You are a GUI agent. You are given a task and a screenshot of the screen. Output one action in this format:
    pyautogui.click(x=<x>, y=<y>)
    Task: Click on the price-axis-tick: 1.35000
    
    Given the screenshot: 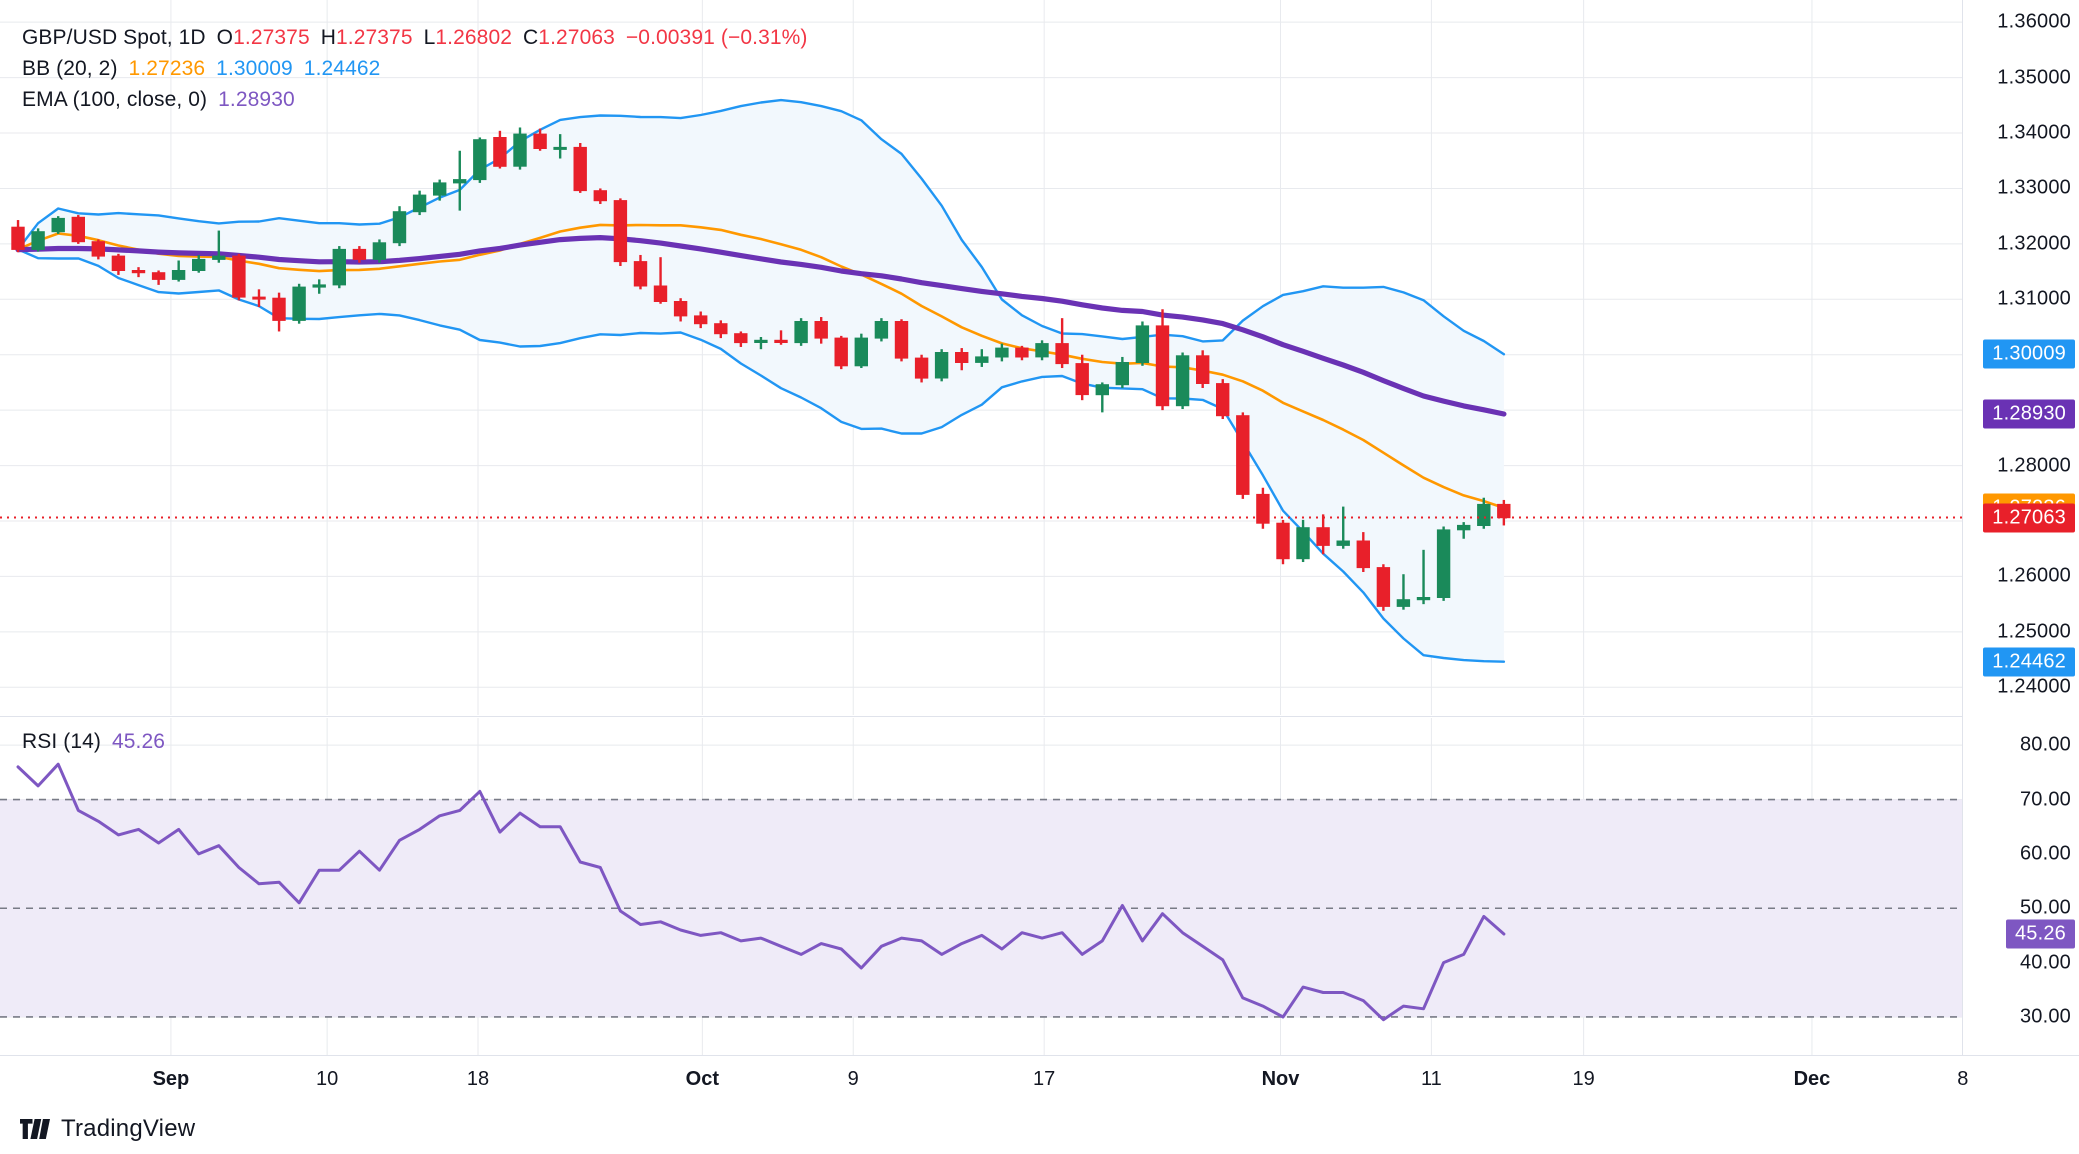 What is the action you would take?
    pyautogui.click(x=2034, y=77)
    